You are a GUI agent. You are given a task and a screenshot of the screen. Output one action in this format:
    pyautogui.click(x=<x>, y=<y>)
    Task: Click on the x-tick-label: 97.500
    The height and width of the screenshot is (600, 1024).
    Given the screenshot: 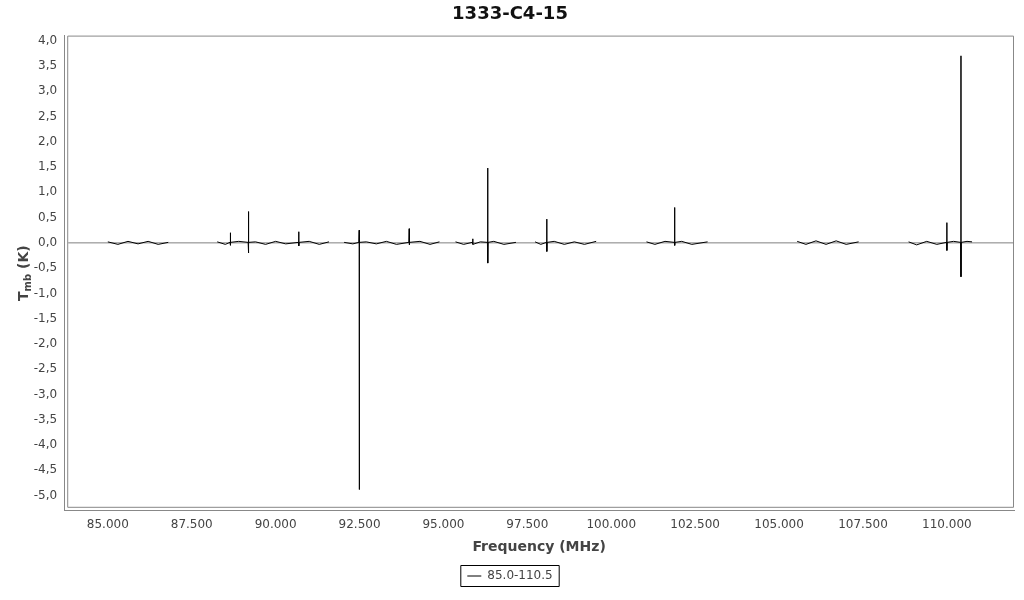 What is the action you would take?
    pyautogui.click(x=527, y=524)
    